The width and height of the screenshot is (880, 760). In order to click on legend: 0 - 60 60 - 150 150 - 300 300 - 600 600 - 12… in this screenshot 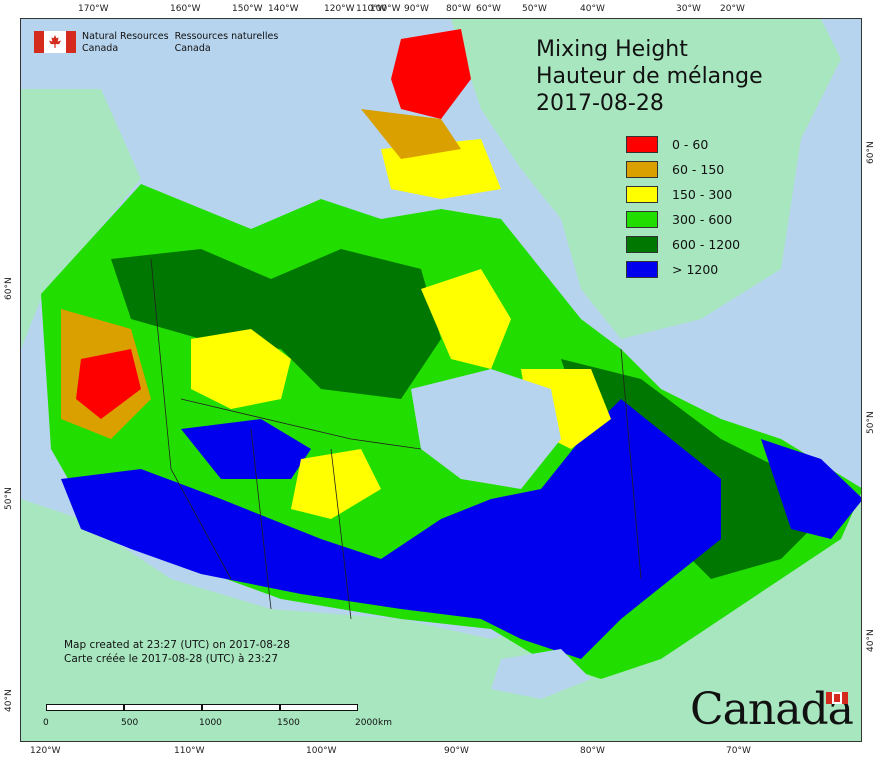, I will do `click(683, 207)`.